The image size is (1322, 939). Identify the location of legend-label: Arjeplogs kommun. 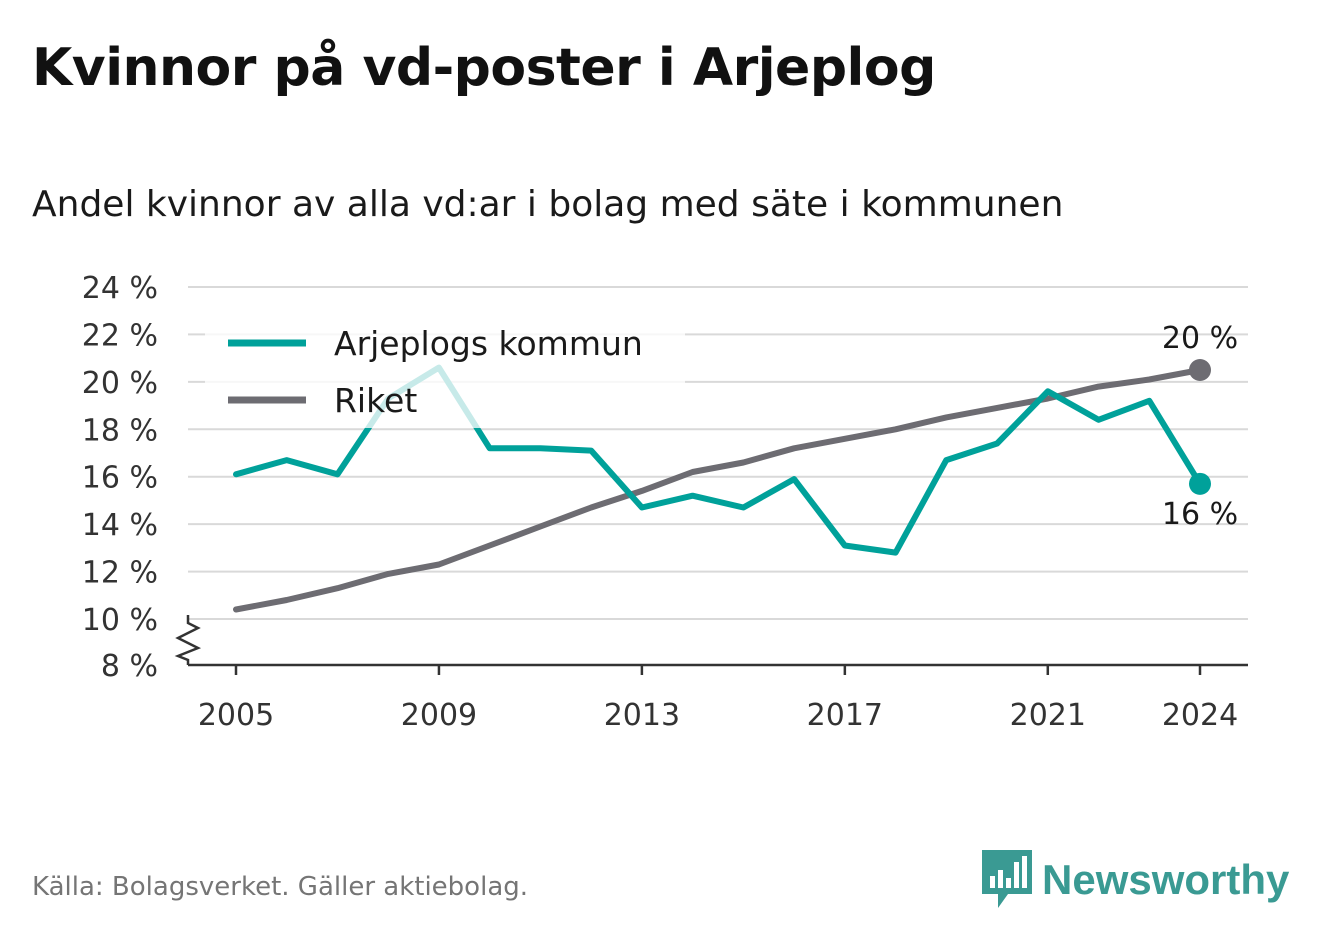
(488, 343).